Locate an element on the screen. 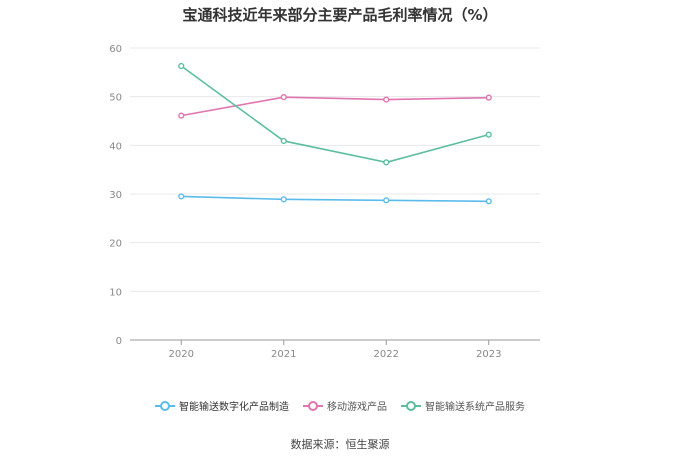  y-tick-label: 40 is located at coordinates (115, 146).